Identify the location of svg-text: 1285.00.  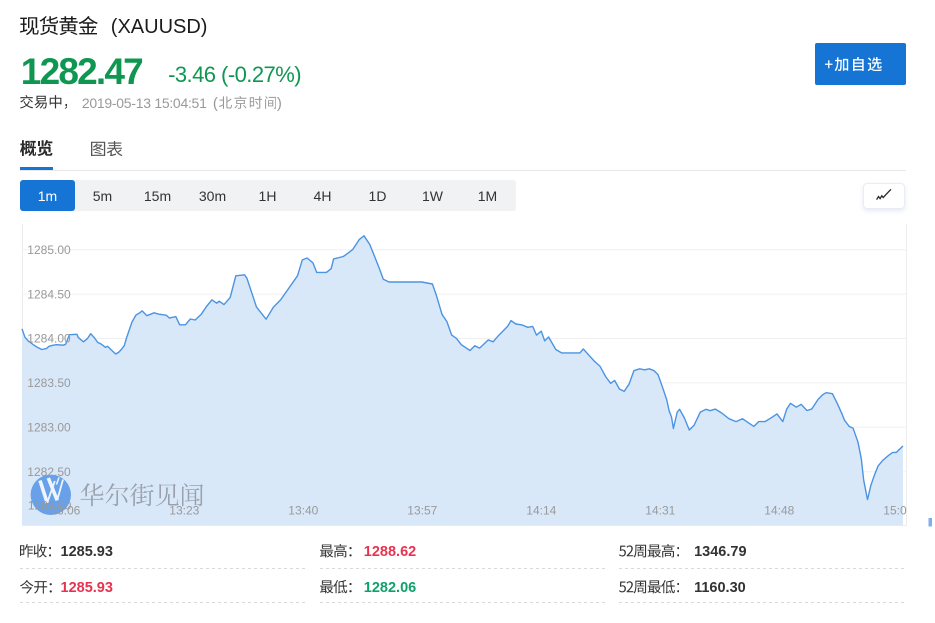
(49, 250).